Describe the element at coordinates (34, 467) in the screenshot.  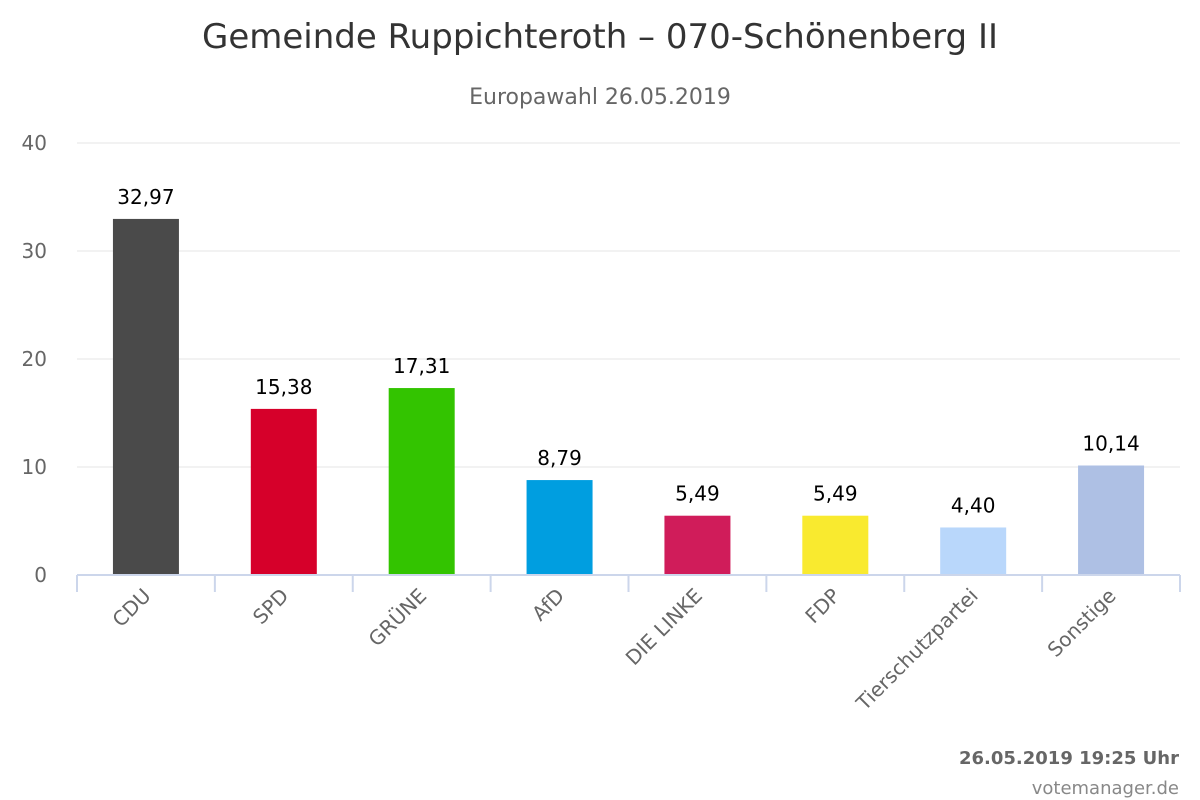
I see `y-tick-label: 10` at that location.